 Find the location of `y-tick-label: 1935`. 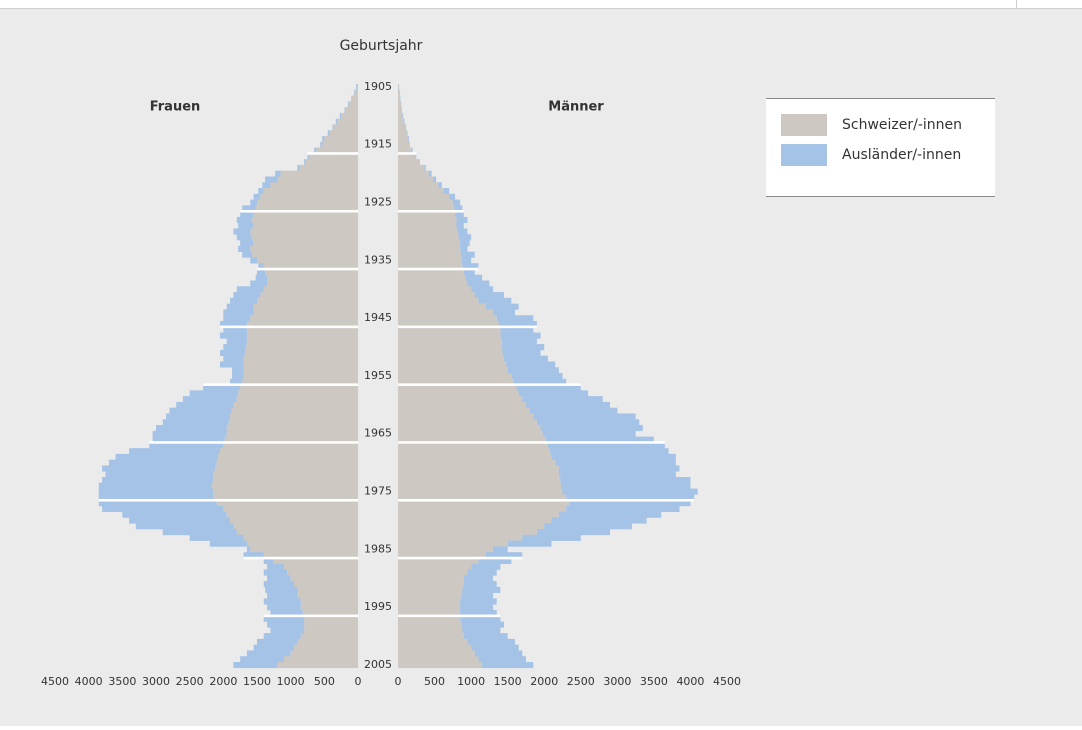

y-tick-label: 1935 is located at coordinates (378, 259).